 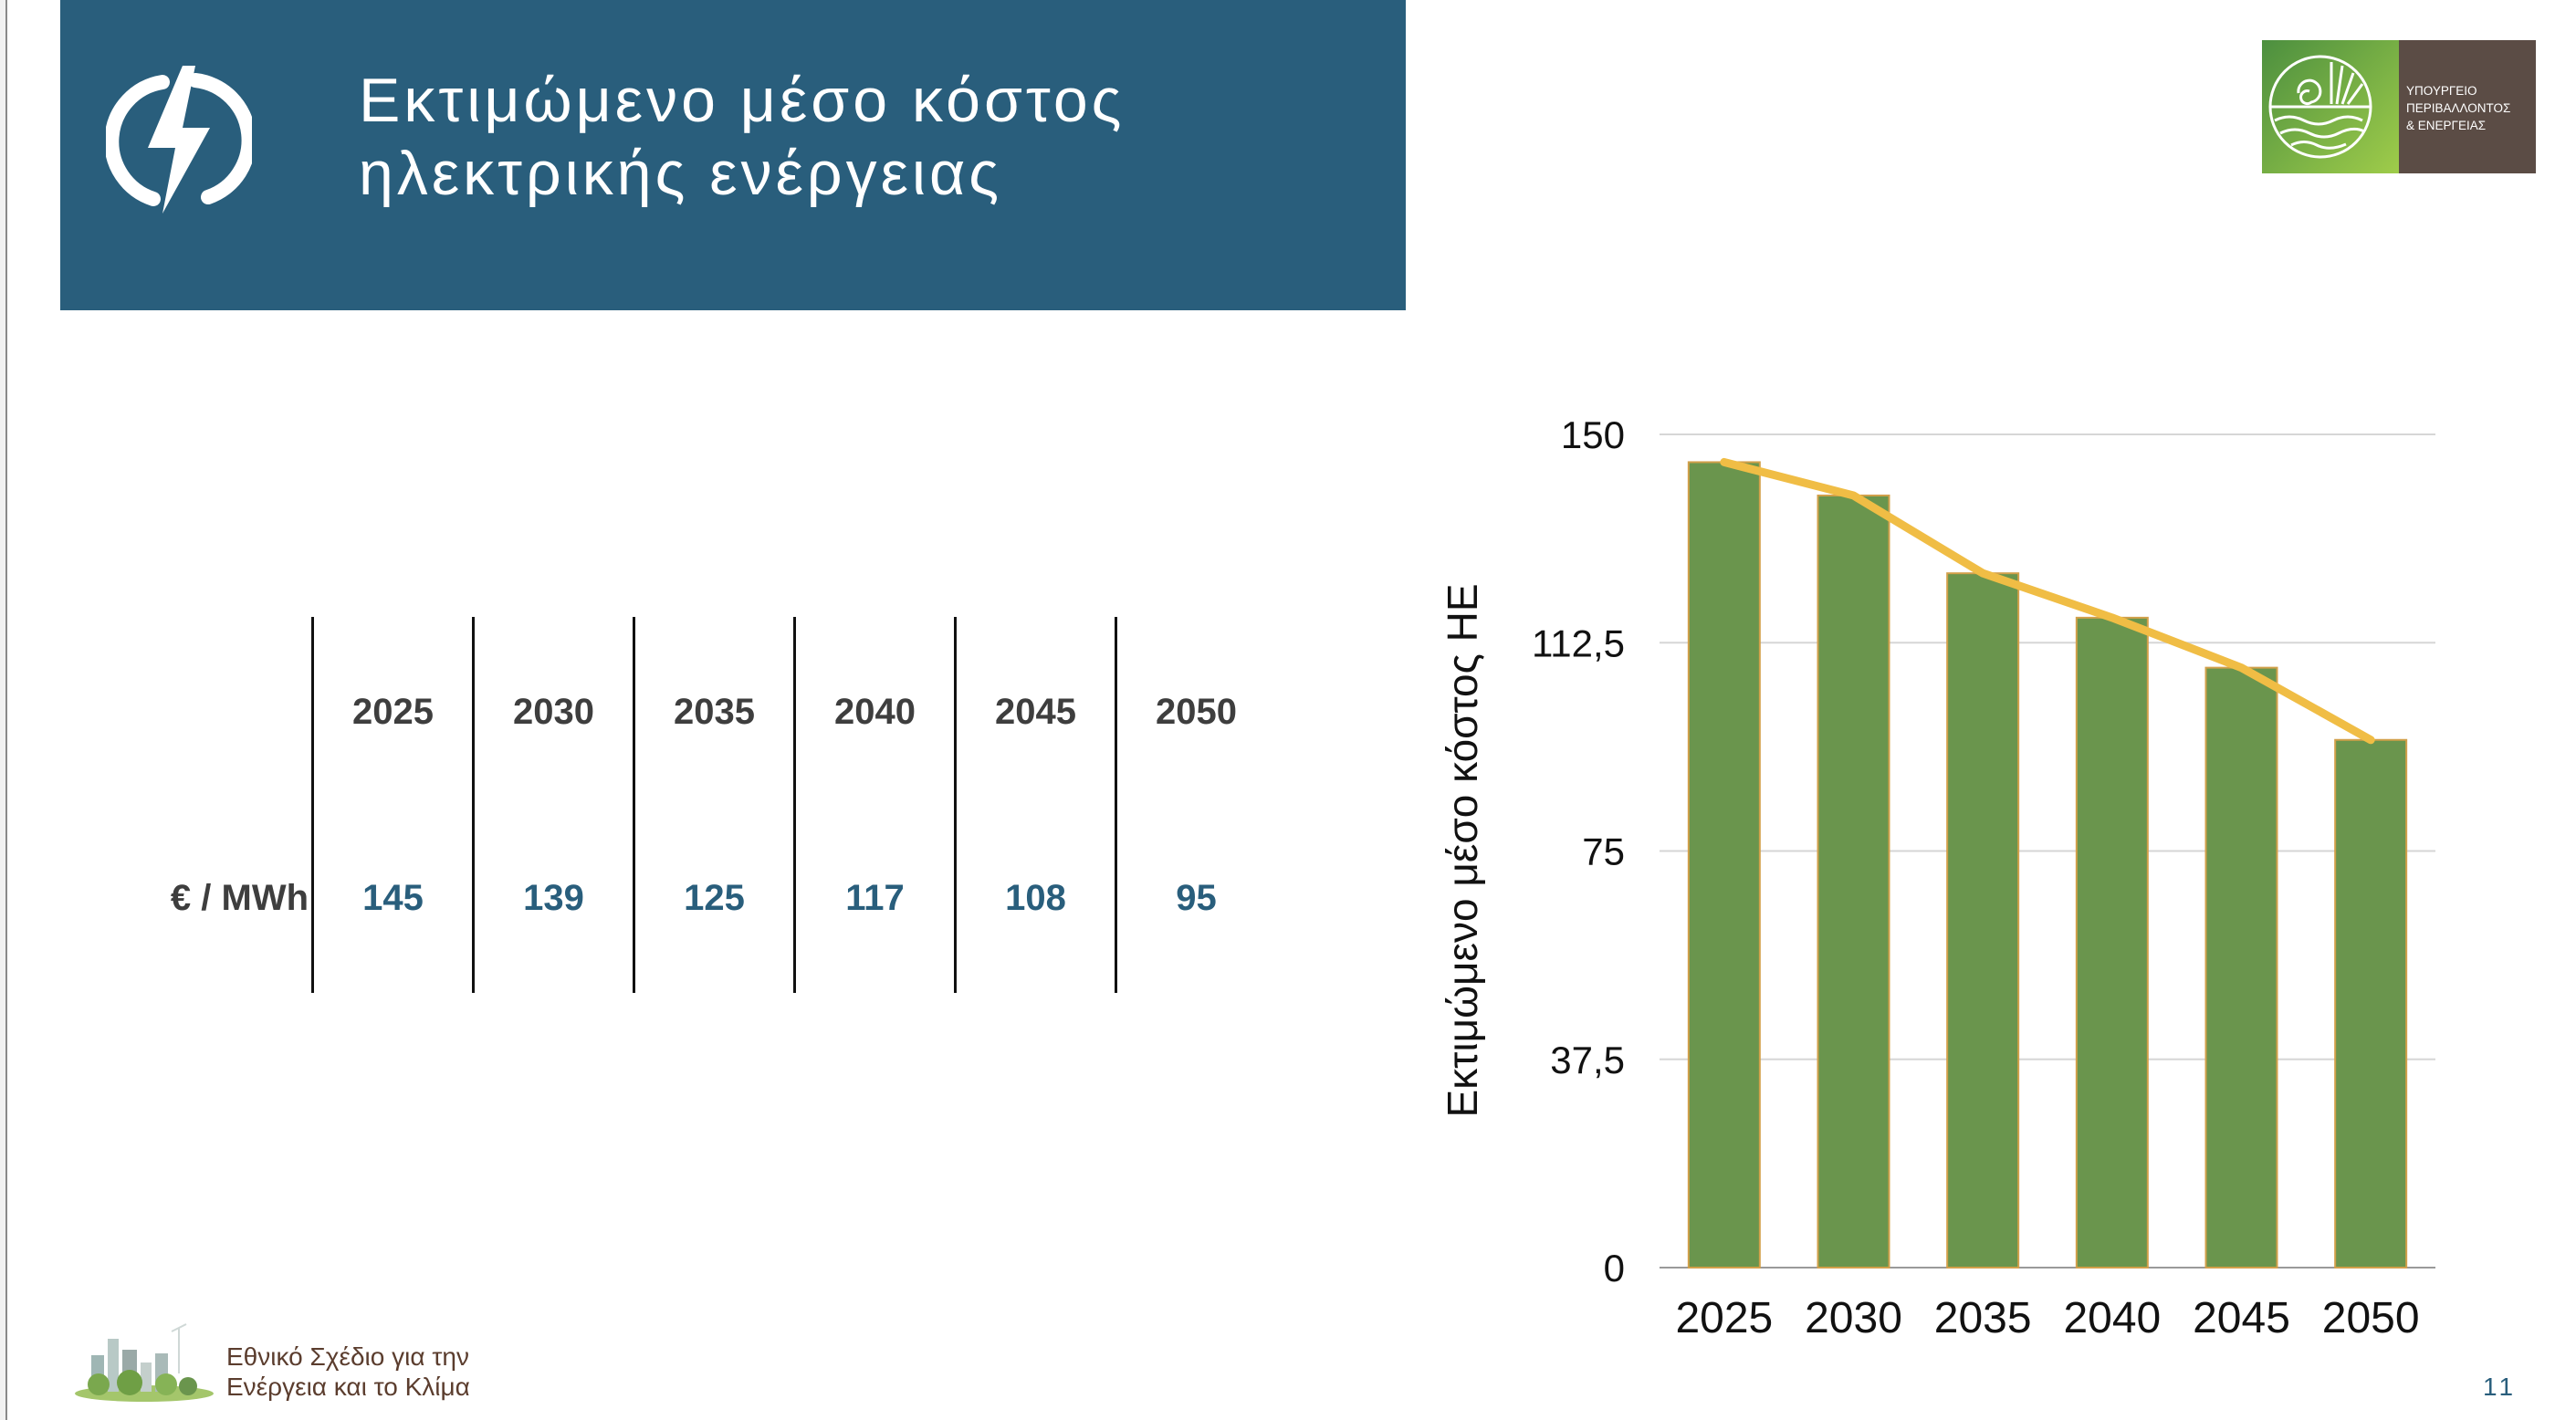 What do you see at coordinates (1035, 712) in the screenshot?
I see `table-header-year: 2045` at bounding box center [1035, 712].